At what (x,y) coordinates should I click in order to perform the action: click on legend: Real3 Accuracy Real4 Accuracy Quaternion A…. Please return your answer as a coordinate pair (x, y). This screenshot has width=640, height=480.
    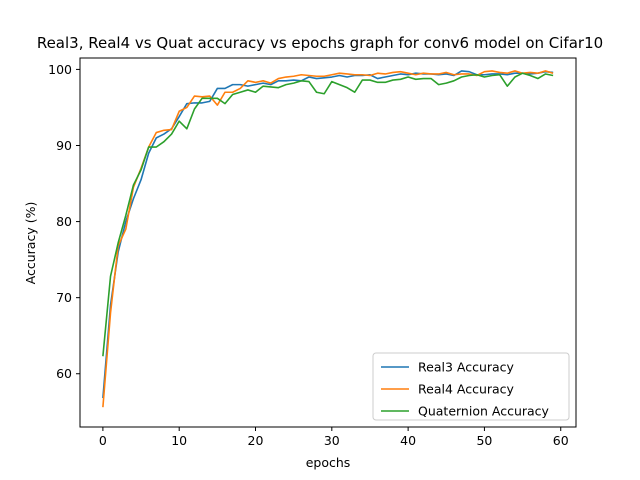
    Looking at the image, I should click on (471, 386).